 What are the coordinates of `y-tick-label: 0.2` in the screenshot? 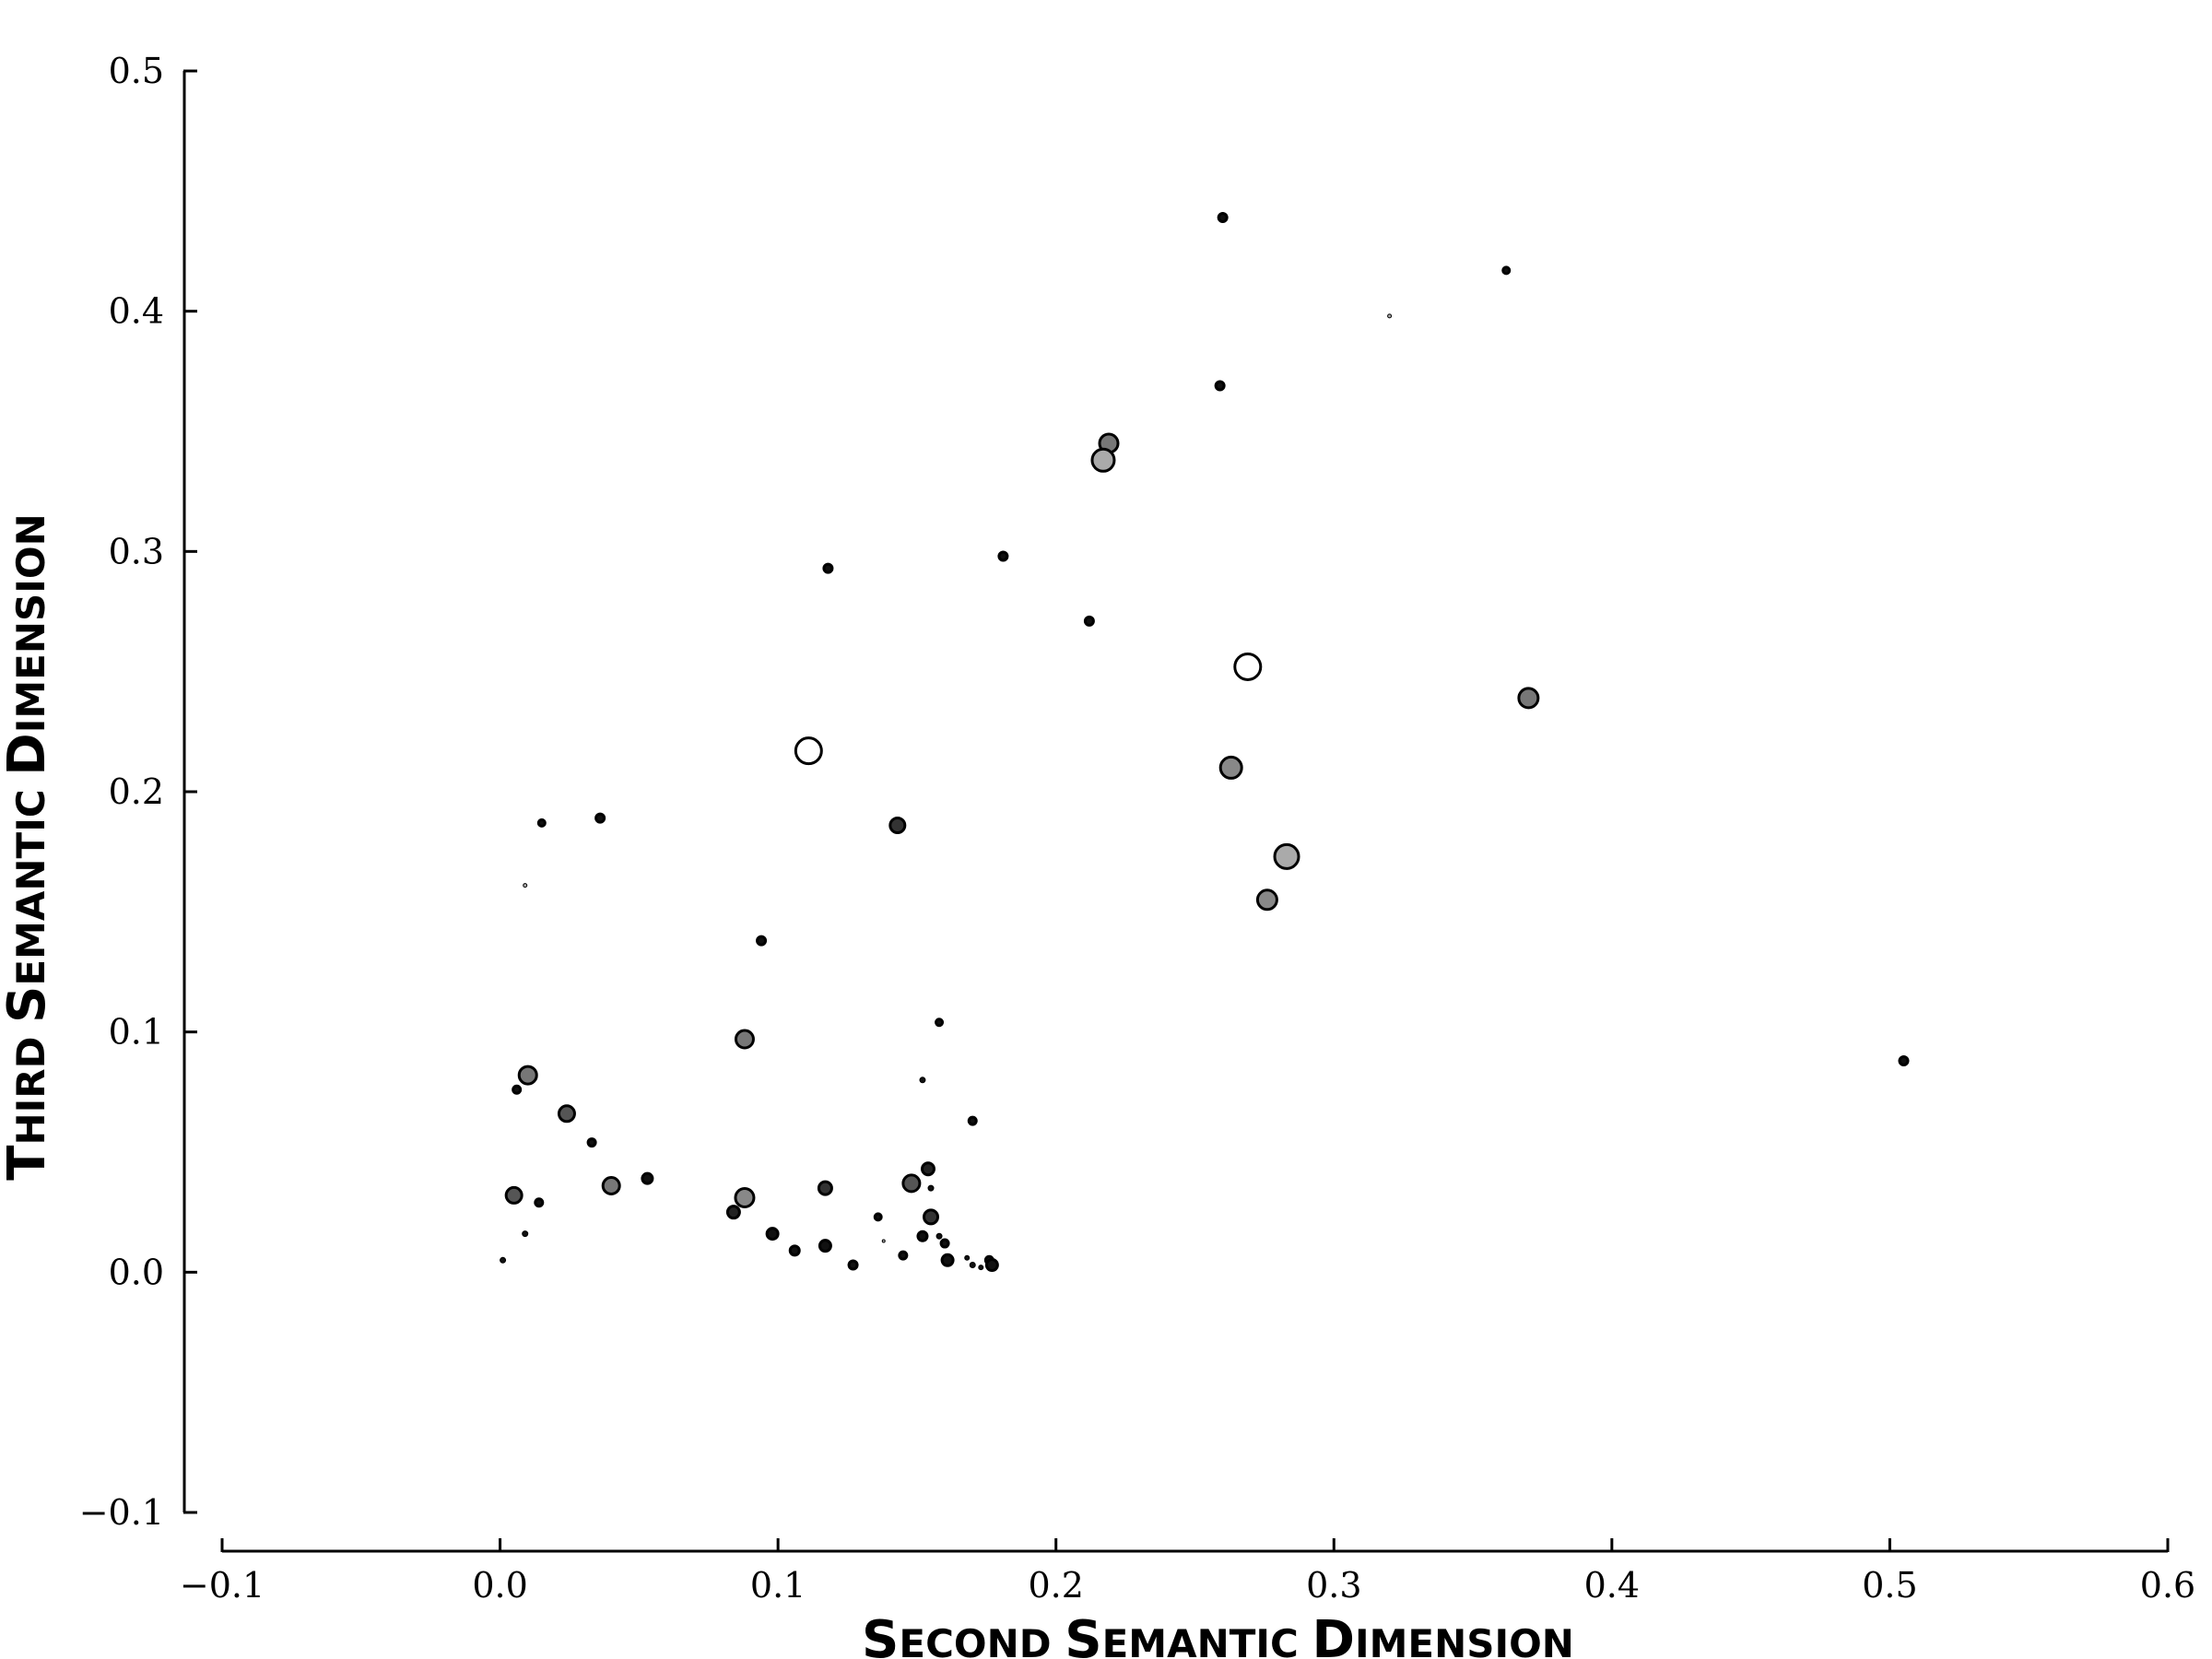 It's located at (136, 791).